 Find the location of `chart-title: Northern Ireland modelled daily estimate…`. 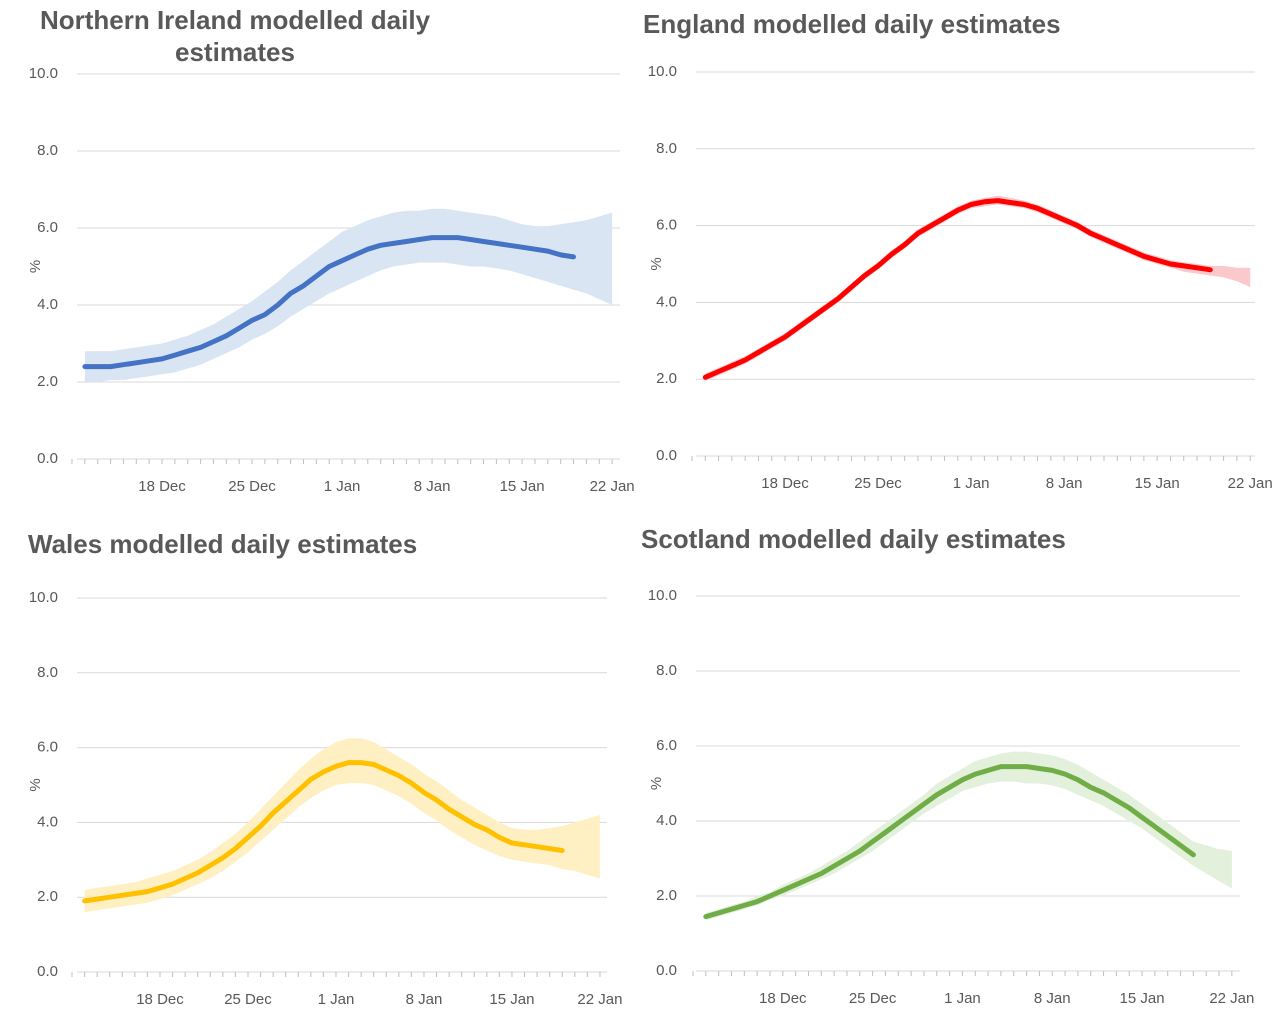

chart-title: Northern Ireland modelled daily estimate… is located at coordinates (235, 36).